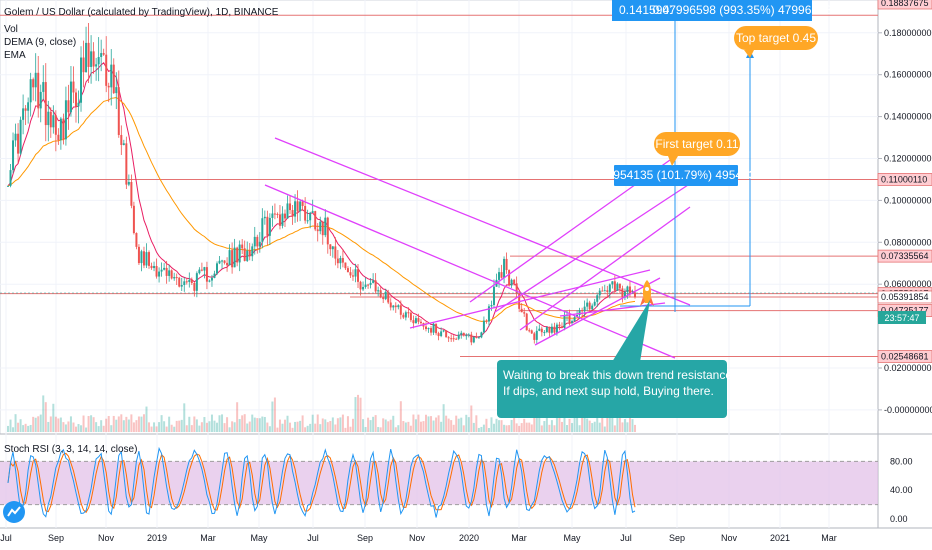  What do you see at coordinates (776, 42) in the screenshot?
I see `top-target-callout: Top target 0.45` at bounding box center [776, 42].